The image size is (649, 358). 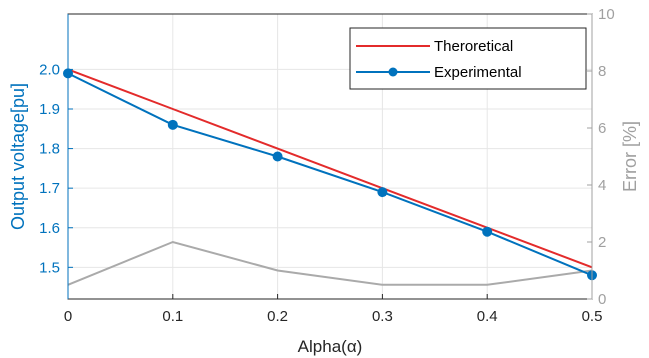 What do you see at coordinates (602, 128) in the screenshot?
I see `y-right-tick-label: 6` at bounding box center [602, 128].